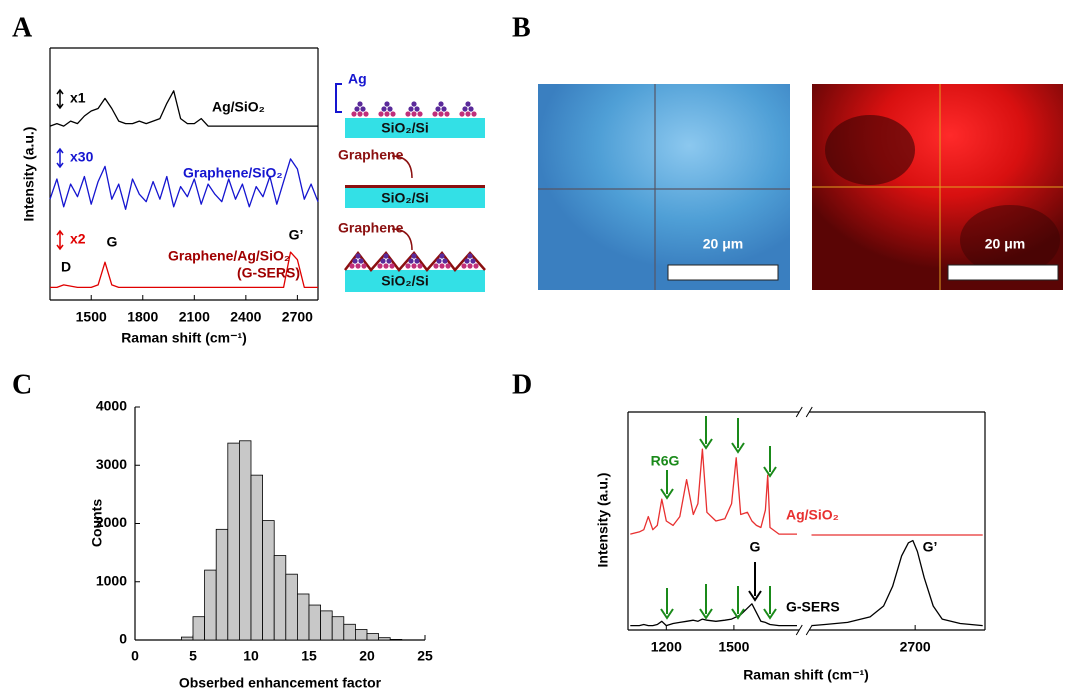 The height and width of the screenshot is (691, 1070). Describe the element at coordinates (245, 317) in the screenshot. I see `x-tick-label: 2400` at that location.